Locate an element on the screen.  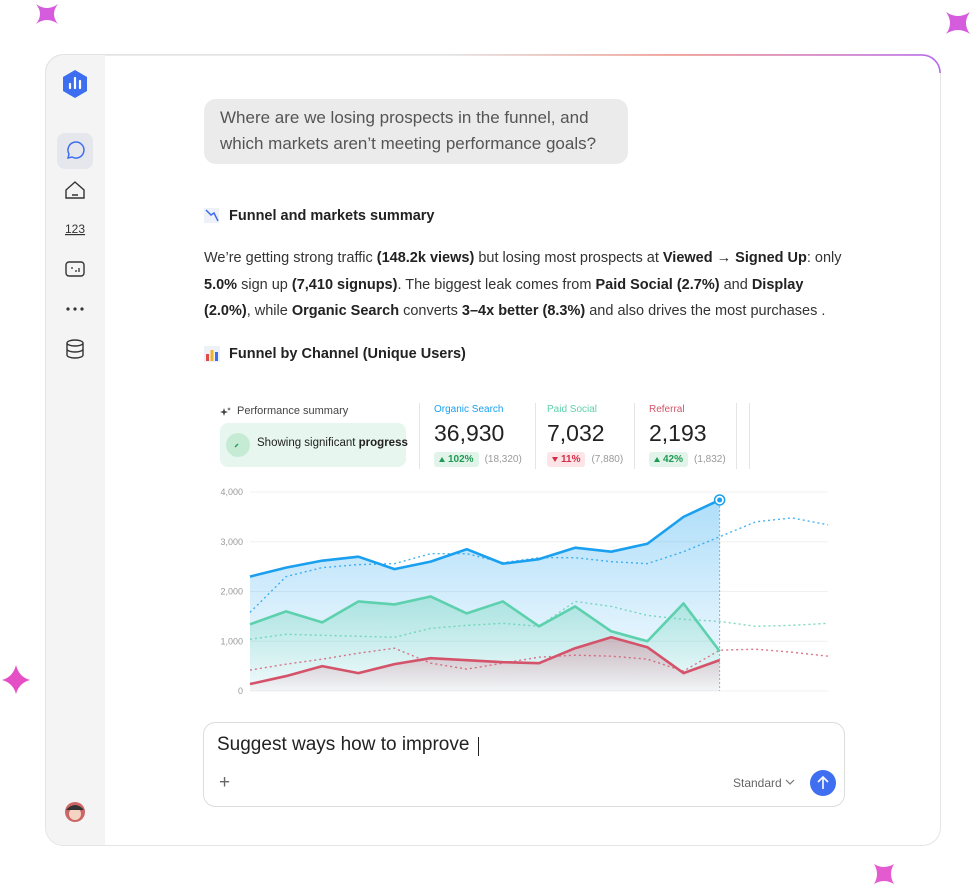
paragraph-segment: Viewed → Signed Up is located at coordinates (734, 258).